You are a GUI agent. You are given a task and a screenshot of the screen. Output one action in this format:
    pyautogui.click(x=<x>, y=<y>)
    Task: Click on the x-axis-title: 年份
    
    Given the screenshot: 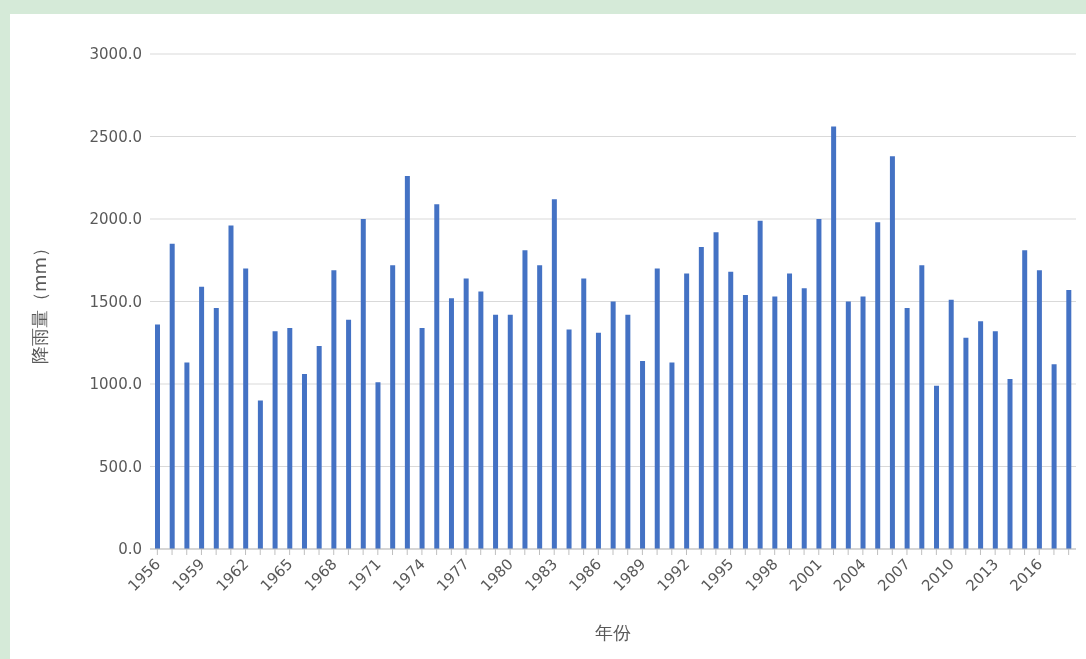 What is the action you would take?
    pyautogui.click(x=613, y=632)
    